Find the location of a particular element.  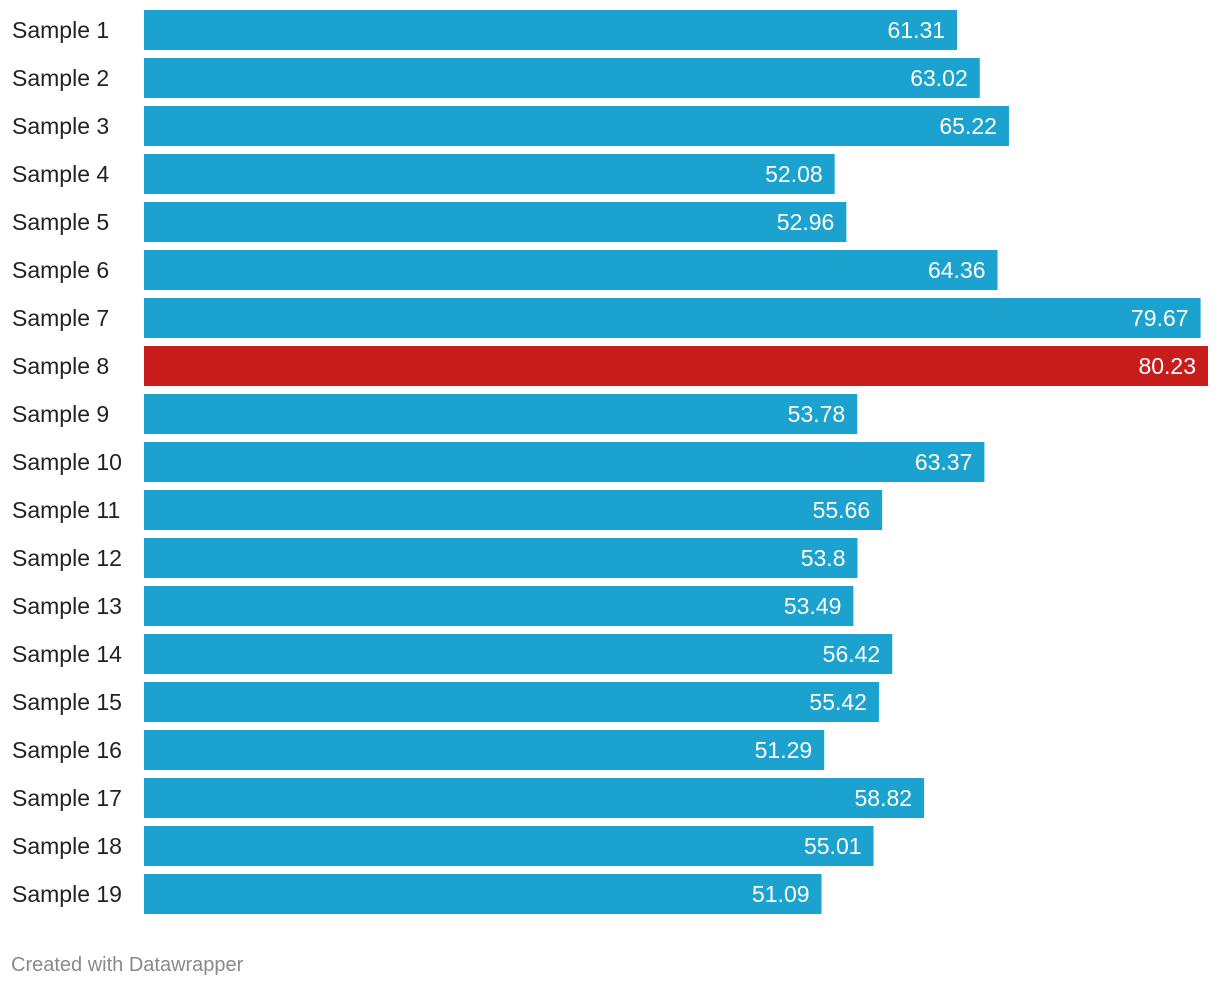

value-label: 61.31 is located at coordinates (917, 30).